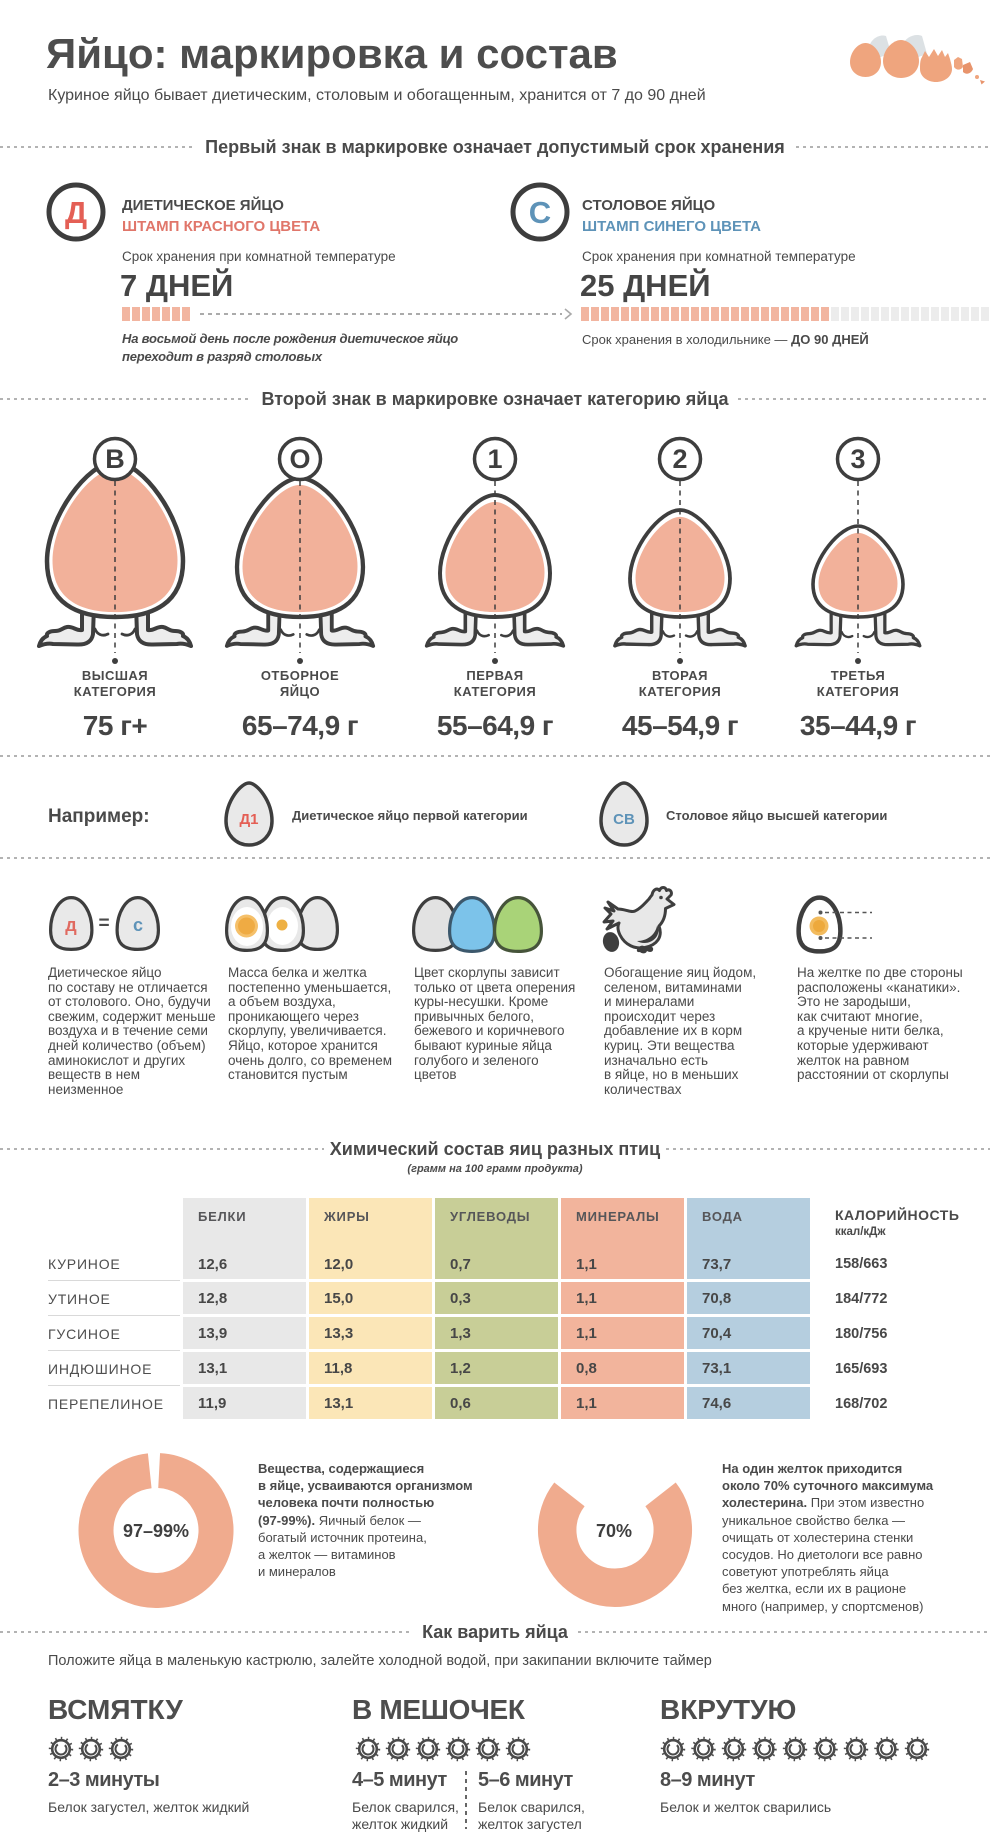 The height and width of the screenshot is (1844, 990). I want to click on svg-text: Д, so click(76, 212).